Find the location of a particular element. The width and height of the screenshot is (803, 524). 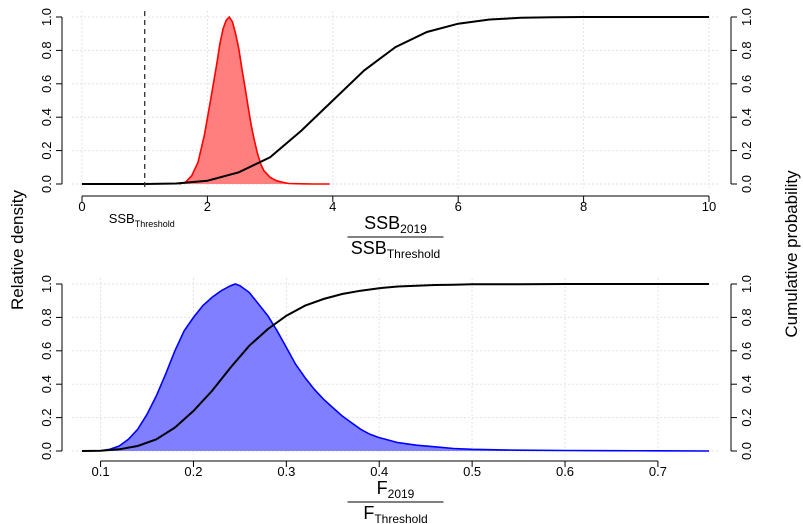

y-tick-label-right-1-4: 0.8 is located at coordinates (746, 317).